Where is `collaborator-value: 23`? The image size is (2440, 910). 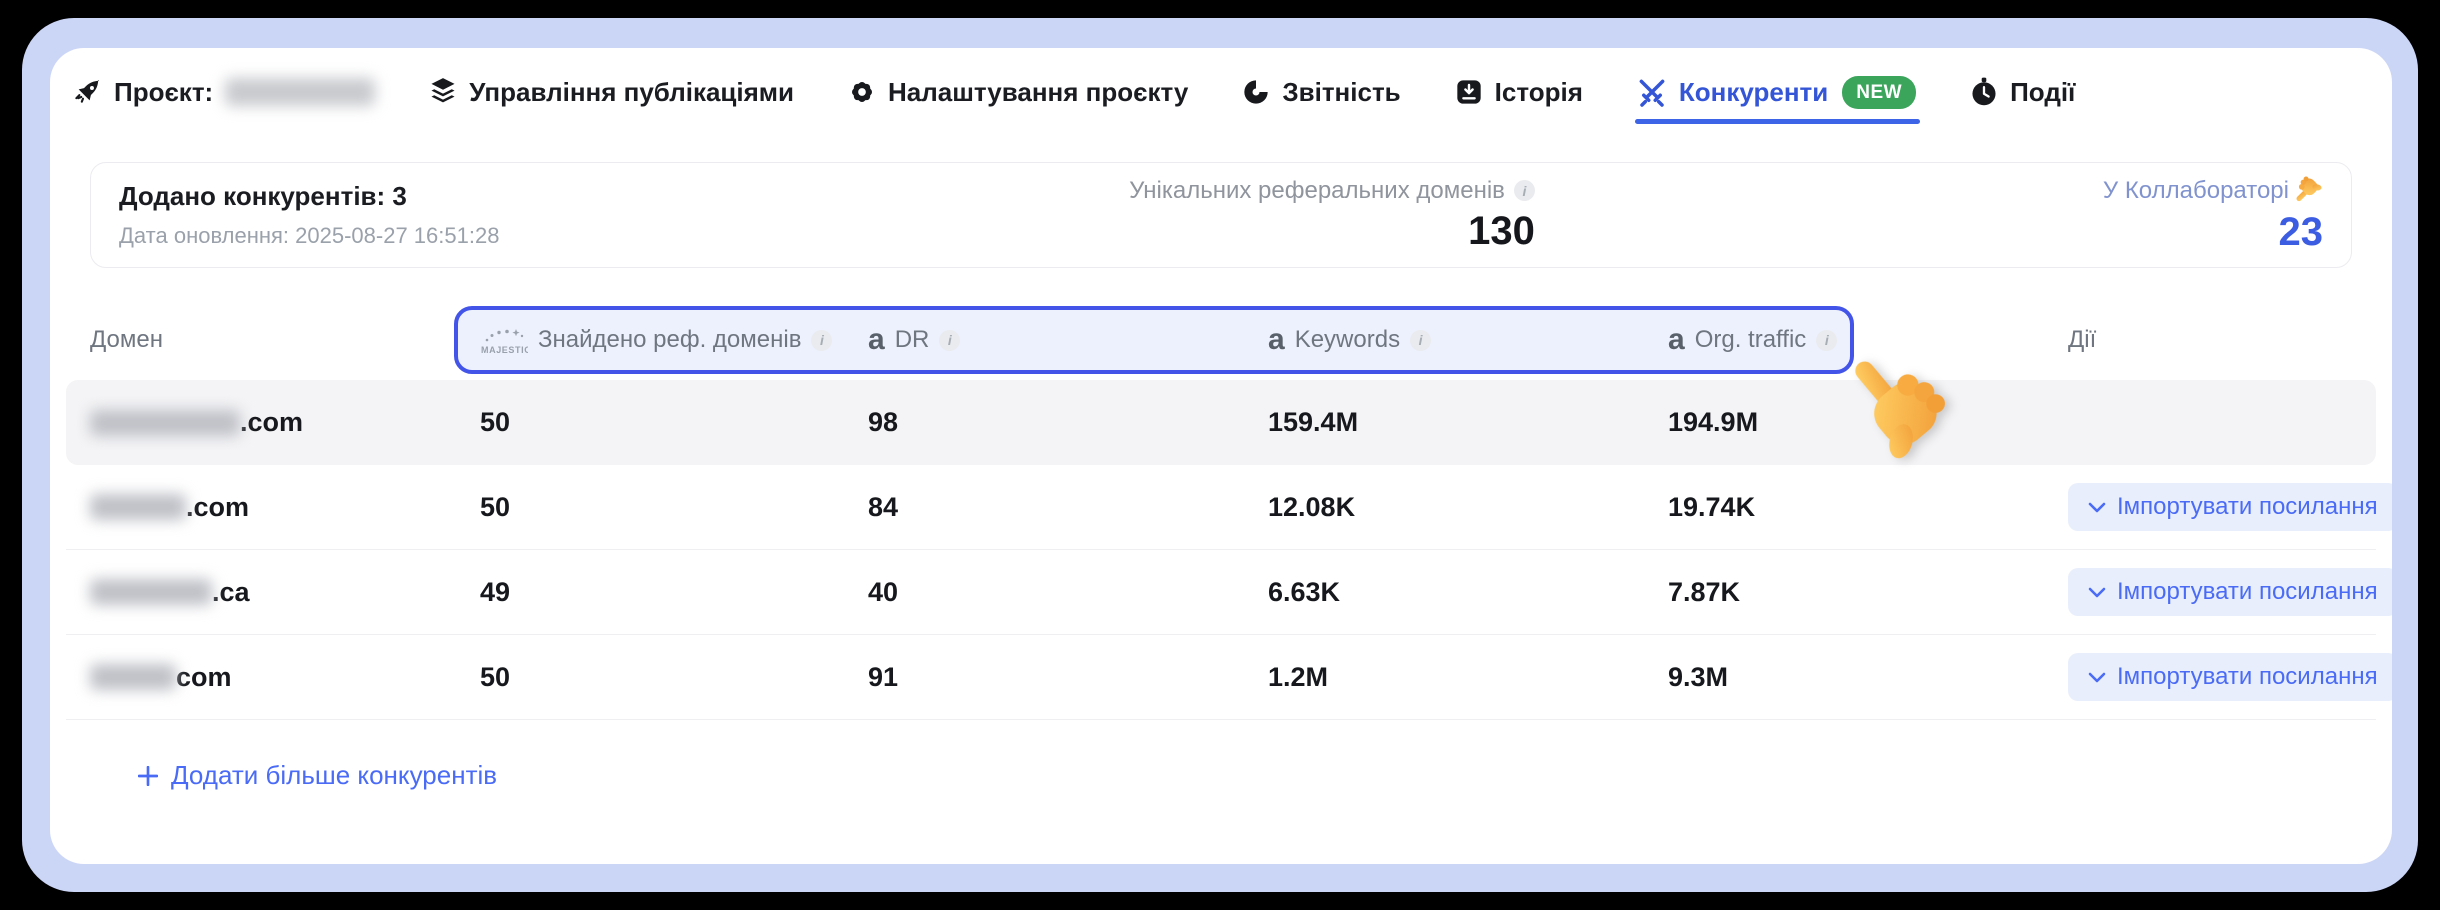
collaborator-value: 23 is located at coordinates (2301, 231).